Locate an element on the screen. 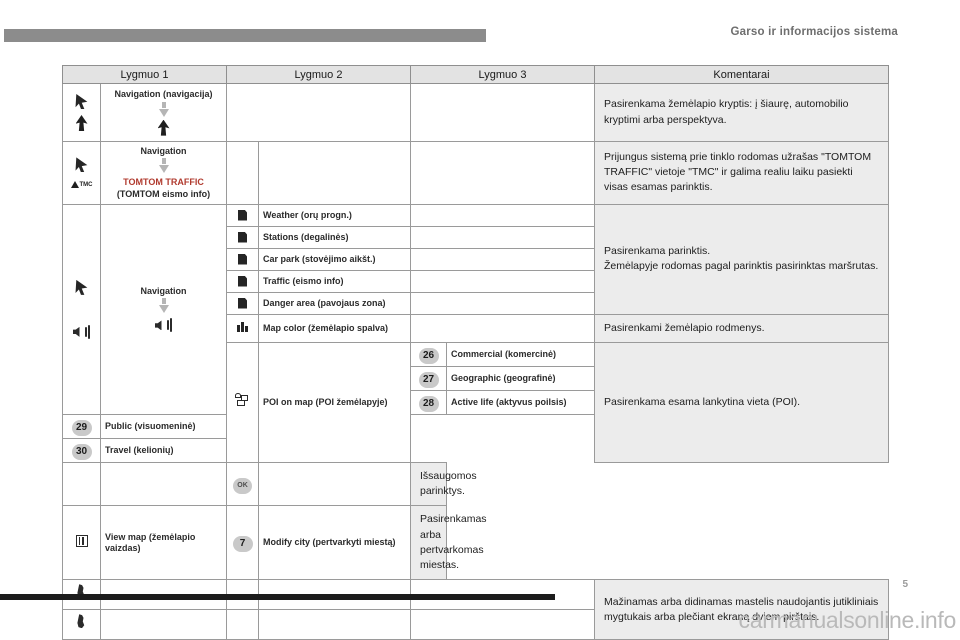  view-map-comment: Pasirenkamas arba pertvarkomas miestas. is located at coordinates (453, 542).